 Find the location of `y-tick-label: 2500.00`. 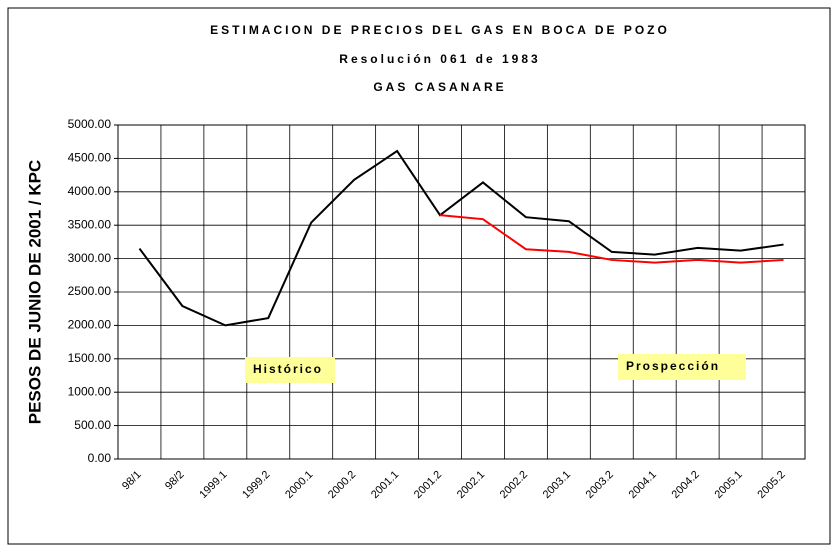

y-tick-label: 2500.00 is located at coordinates (90, 291).